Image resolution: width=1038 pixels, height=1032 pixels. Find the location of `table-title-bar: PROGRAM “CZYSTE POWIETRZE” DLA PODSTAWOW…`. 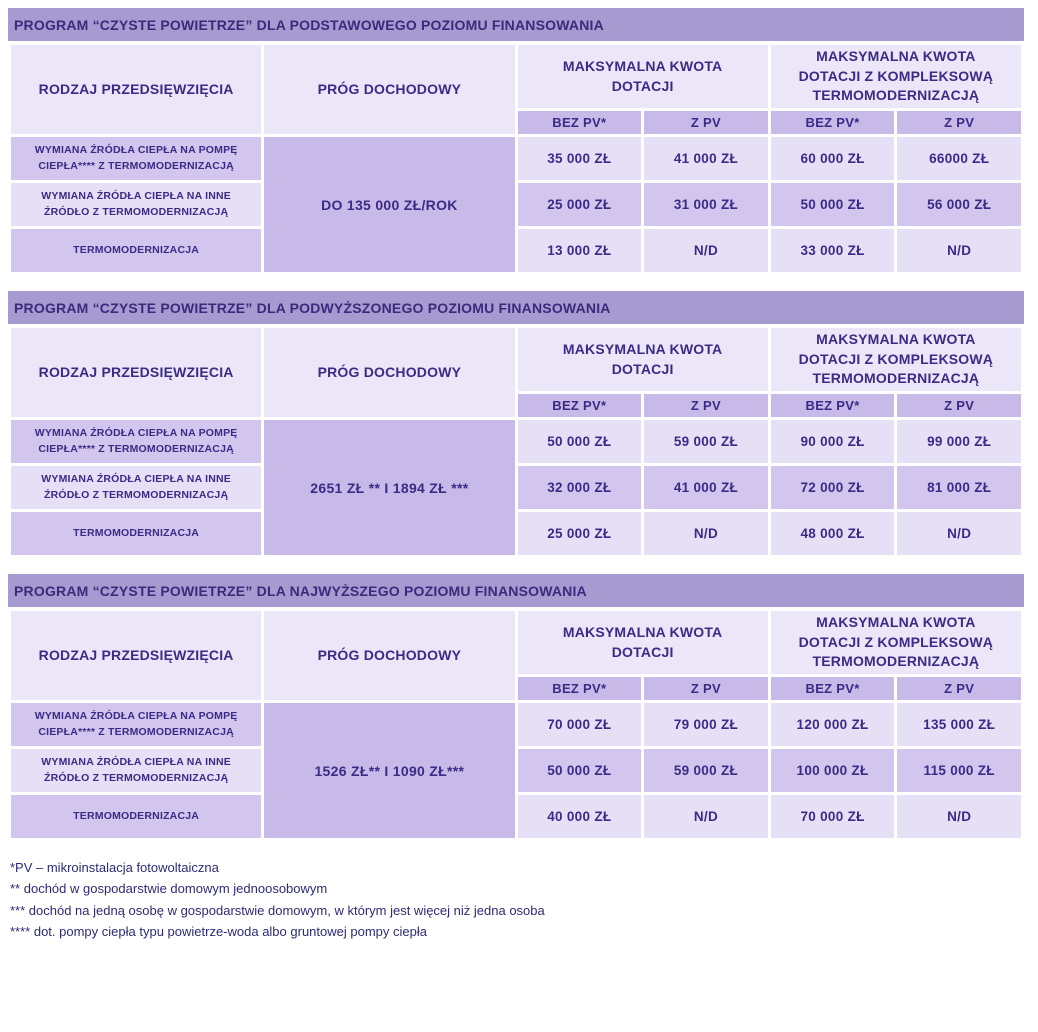

table-title-bar: PROGRAM “CZYSTE POWIETRZE” DLA PODSTAWOW… is located at coordinates (516, 24).